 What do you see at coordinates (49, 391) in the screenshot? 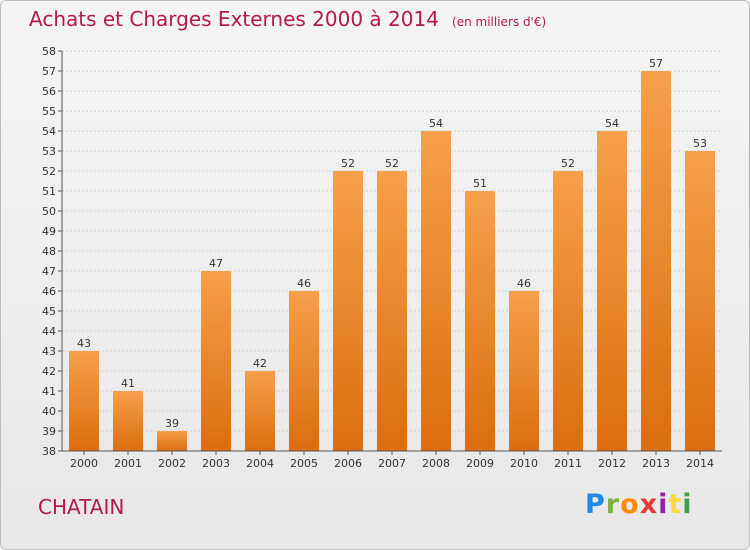
I see `y-tick-label: 41` at bounding box center [49, 391].